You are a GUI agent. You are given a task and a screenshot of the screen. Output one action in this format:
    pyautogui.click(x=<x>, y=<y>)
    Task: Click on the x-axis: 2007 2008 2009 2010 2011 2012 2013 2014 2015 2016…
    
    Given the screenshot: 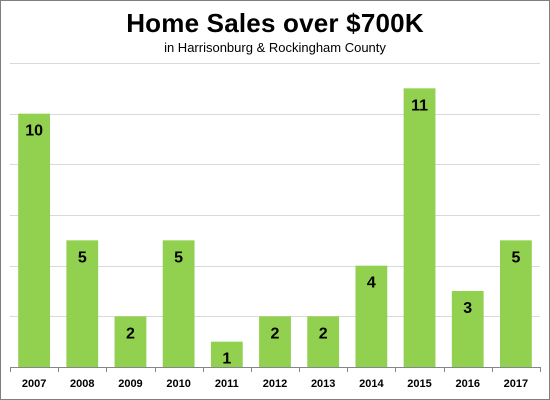 What is the action you would take?
    pyautogui.click(x=275, y=378)
    